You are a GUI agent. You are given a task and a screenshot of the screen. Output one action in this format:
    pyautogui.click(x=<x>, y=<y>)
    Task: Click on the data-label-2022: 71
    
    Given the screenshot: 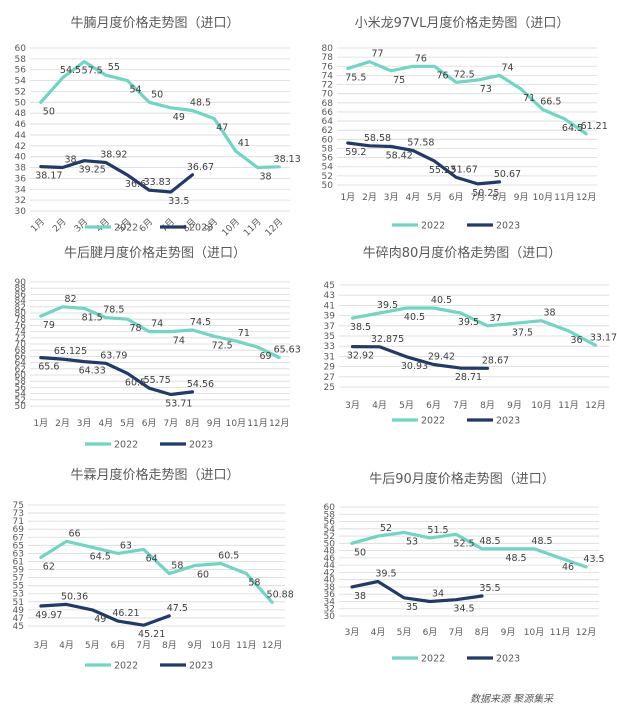 What is the action you would take?
    pyautogui.click(x=244, y=333)
    